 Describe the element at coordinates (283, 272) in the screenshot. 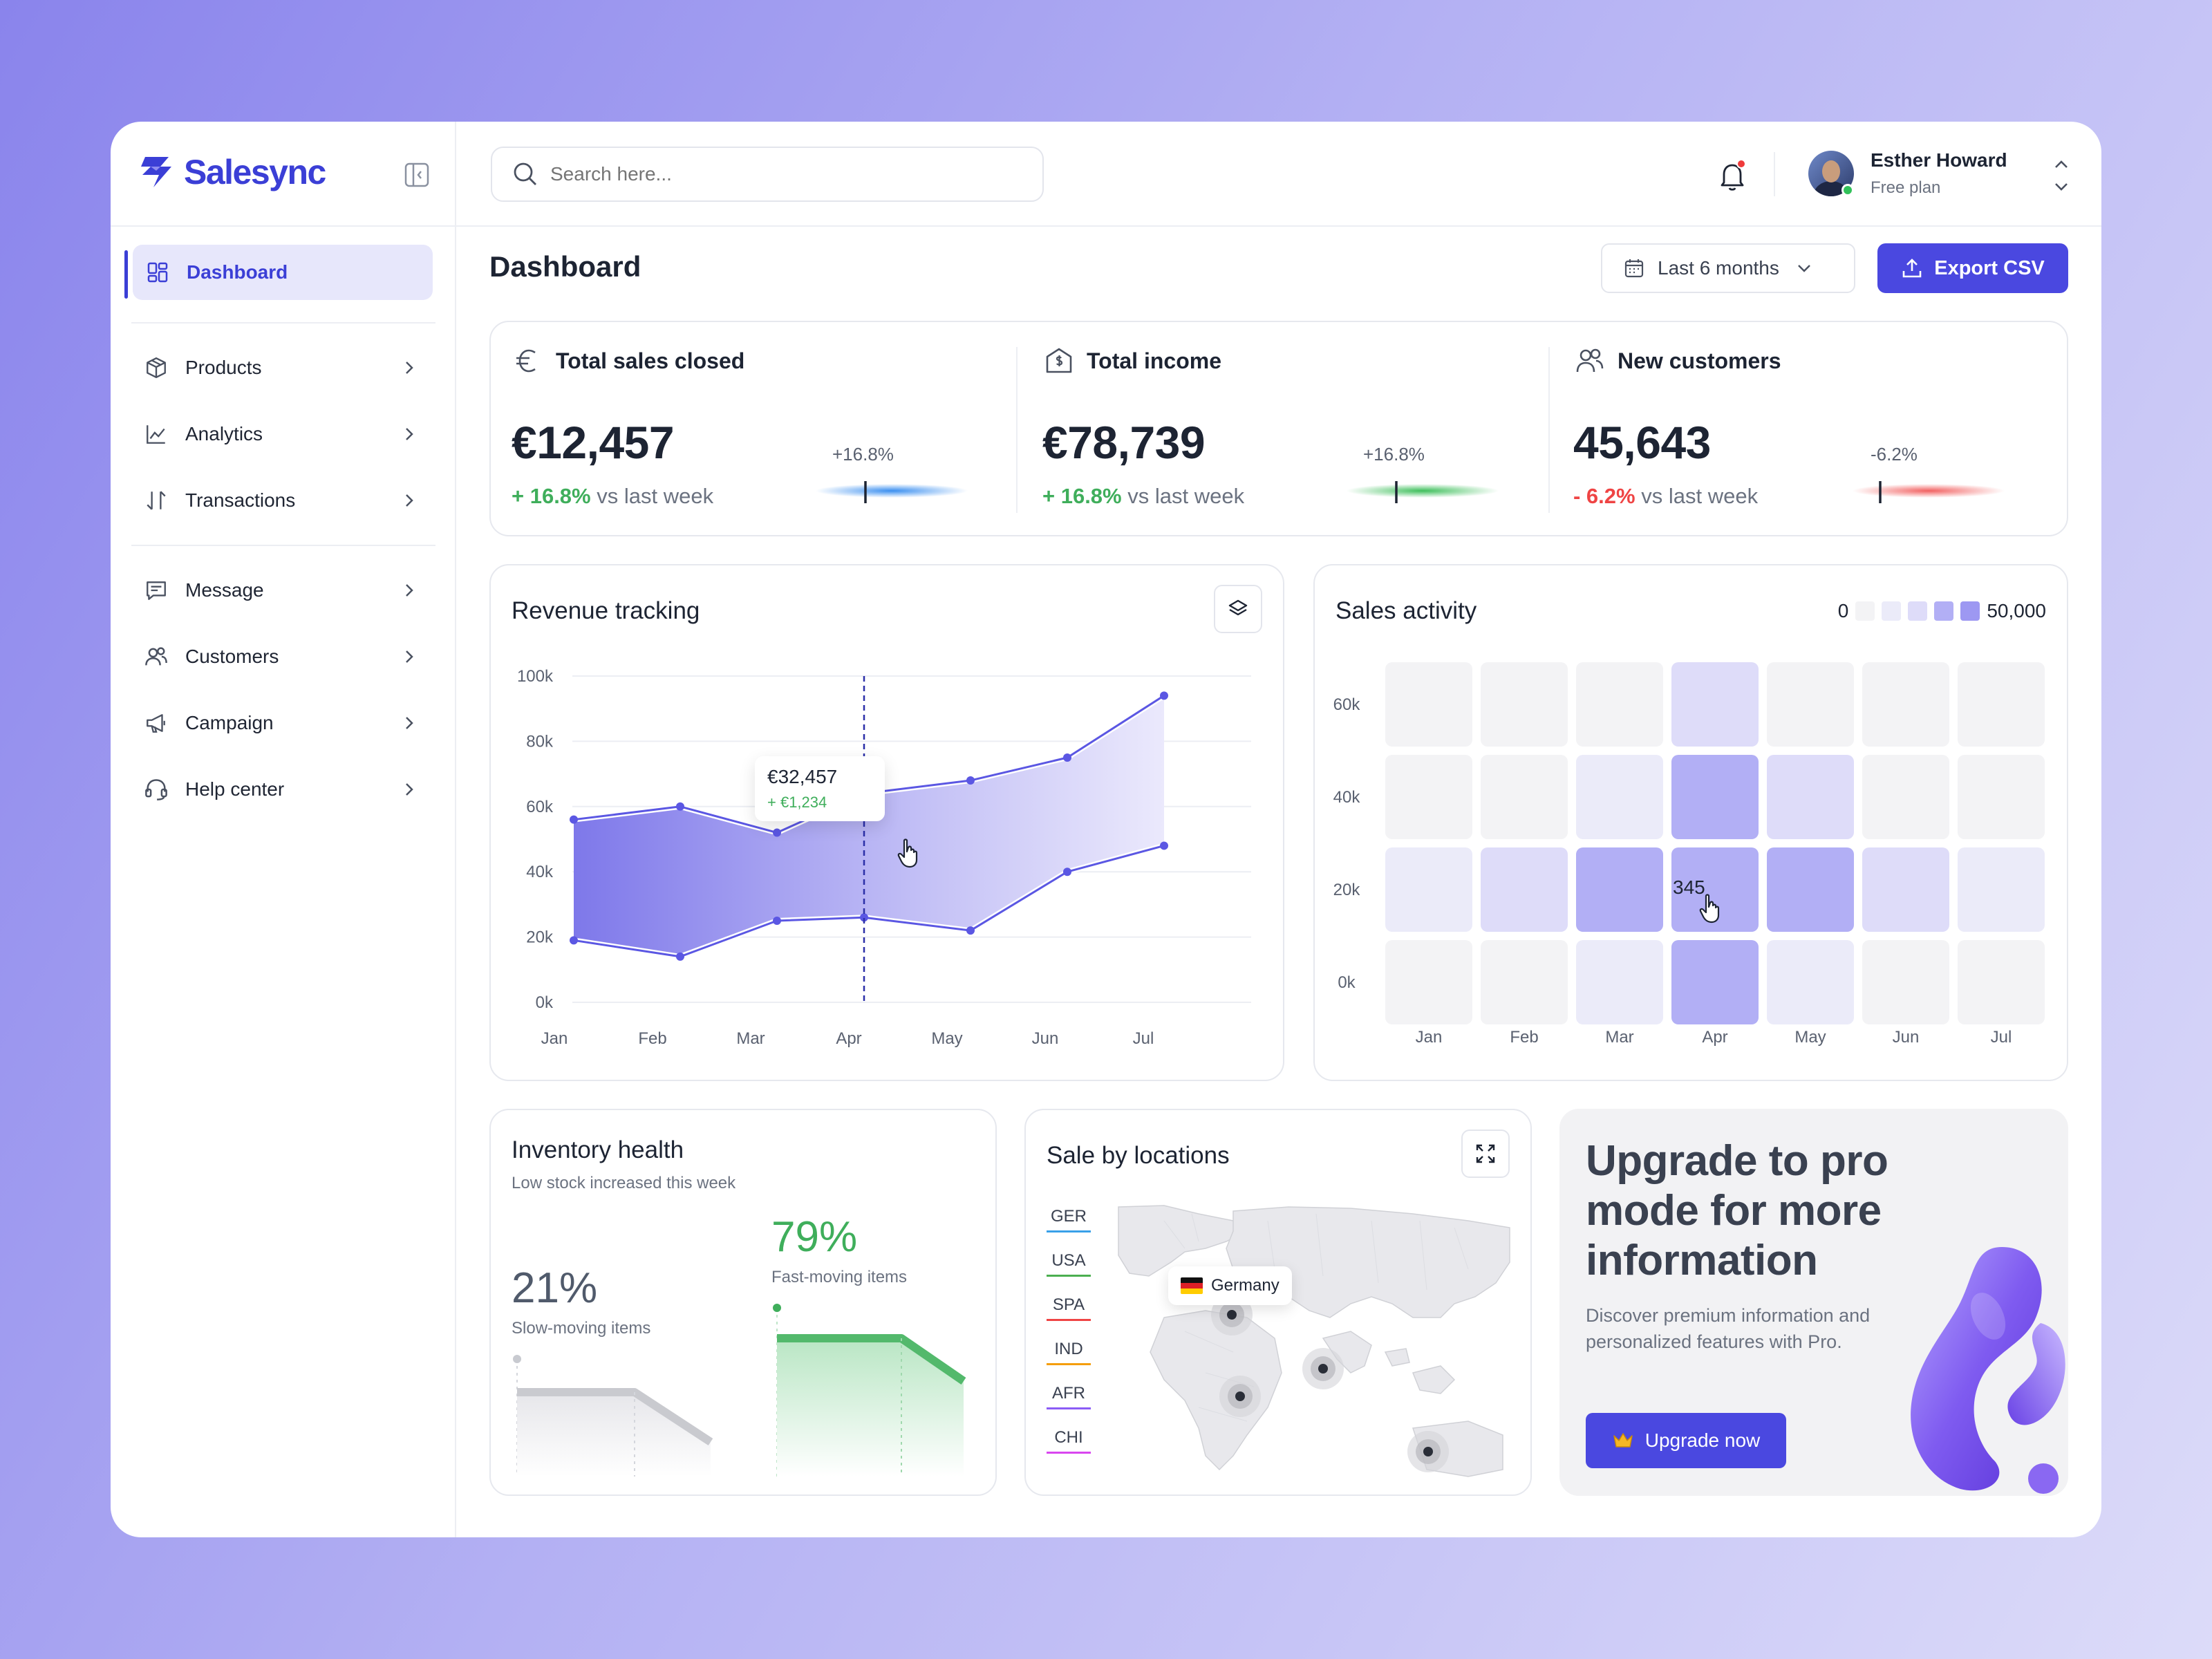

I see `sidebar-item-dashboard: Dashboard` at that location.